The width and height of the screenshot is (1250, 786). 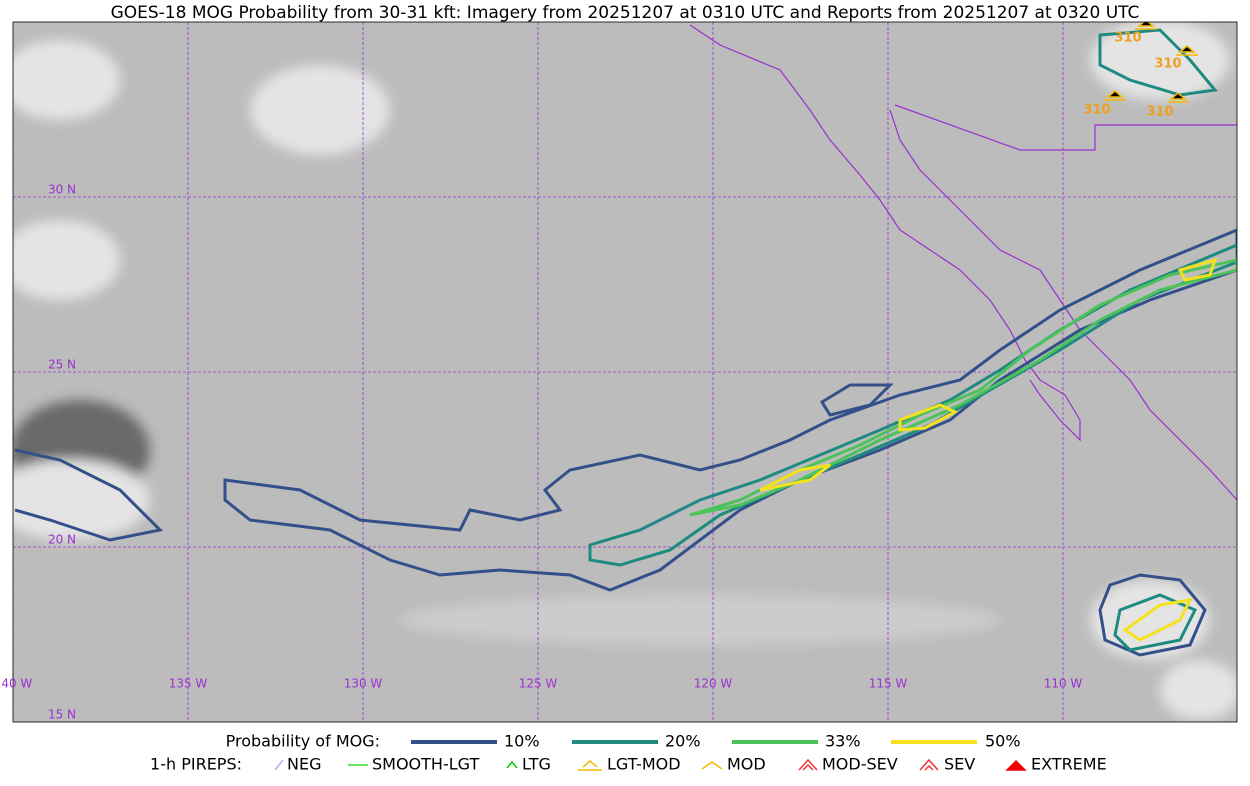 What do you see at coordinates (860, 764) in the screenshot?
I see `legend-label: MOD-SEV` at bounding box center [860, 764].